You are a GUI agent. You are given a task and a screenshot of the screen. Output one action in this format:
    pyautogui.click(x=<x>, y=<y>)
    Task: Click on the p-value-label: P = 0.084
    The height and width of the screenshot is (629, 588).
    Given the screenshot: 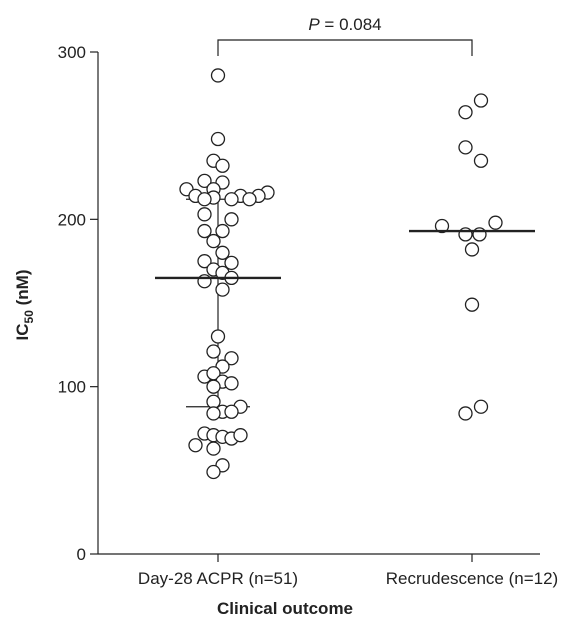 What is the action you would take?
    pyautogui.click(x=344, y=24)
    